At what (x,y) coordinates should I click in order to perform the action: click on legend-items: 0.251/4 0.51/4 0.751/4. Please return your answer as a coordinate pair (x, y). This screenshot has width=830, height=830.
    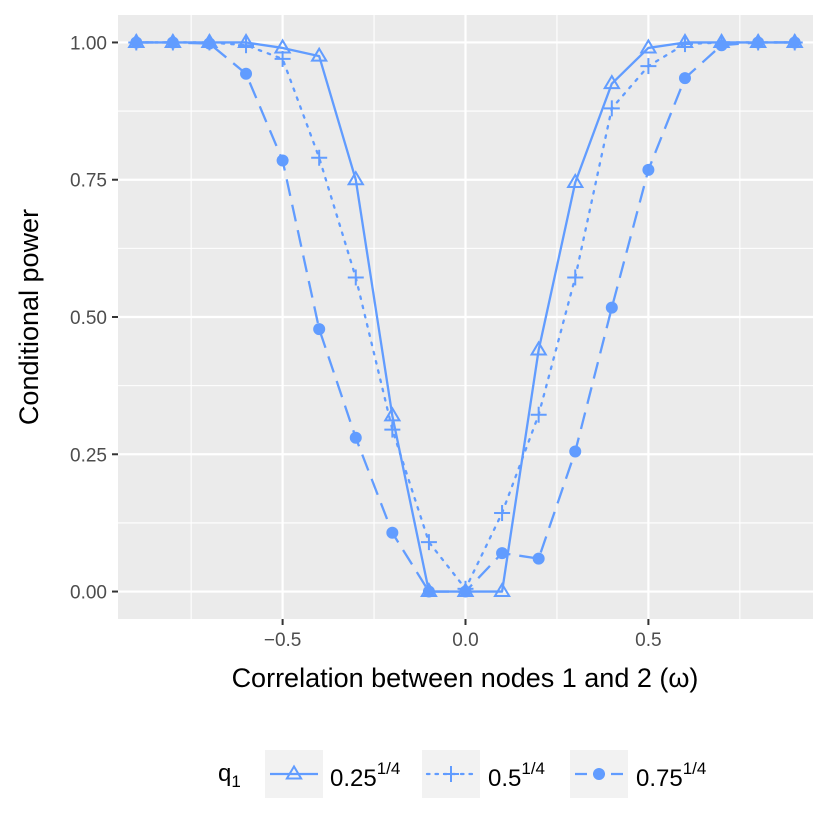
    Looking at the image, I should click on (485, 774).